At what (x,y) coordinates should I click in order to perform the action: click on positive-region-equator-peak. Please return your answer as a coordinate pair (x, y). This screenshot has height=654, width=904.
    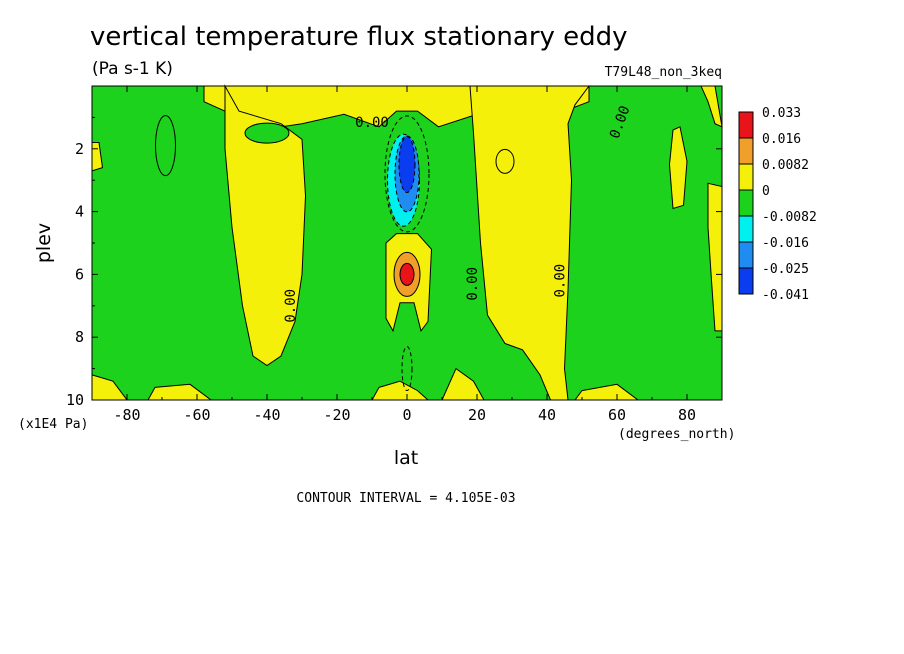
    Looking at the image, I should click on (407, 274).